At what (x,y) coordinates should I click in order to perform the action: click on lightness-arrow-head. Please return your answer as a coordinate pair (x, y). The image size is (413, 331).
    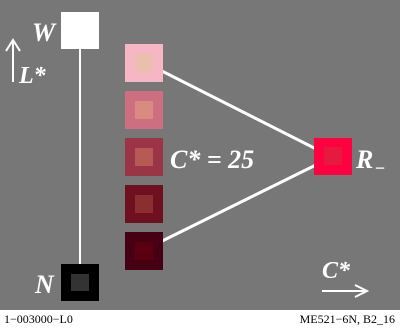
    Looking at the image, I should click on (13, 45).